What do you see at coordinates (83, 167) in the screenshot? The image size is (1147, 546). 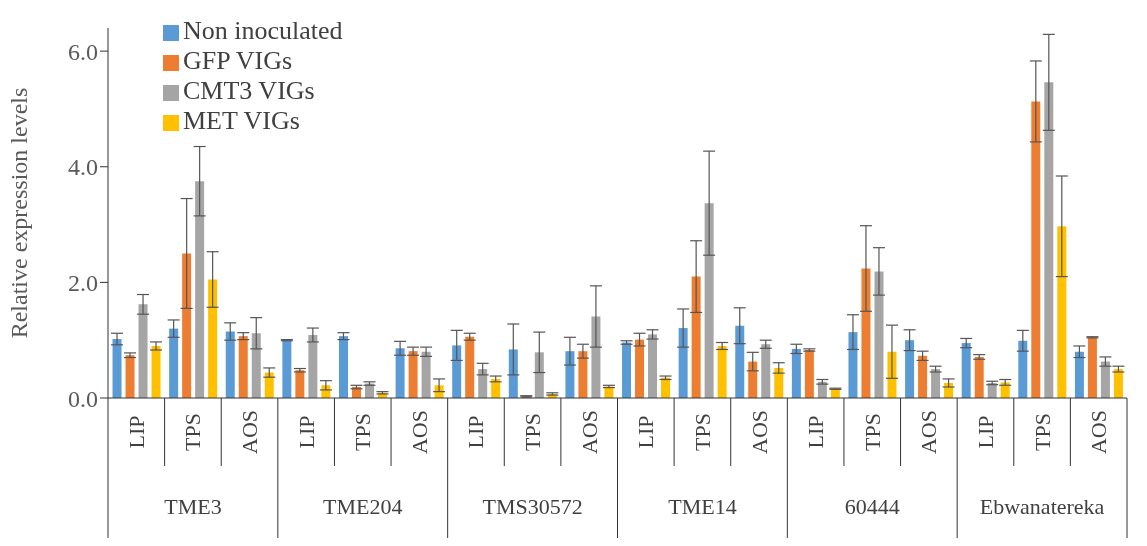 I see `y-tick-label: 4.0` at bounding box center [83, 167].